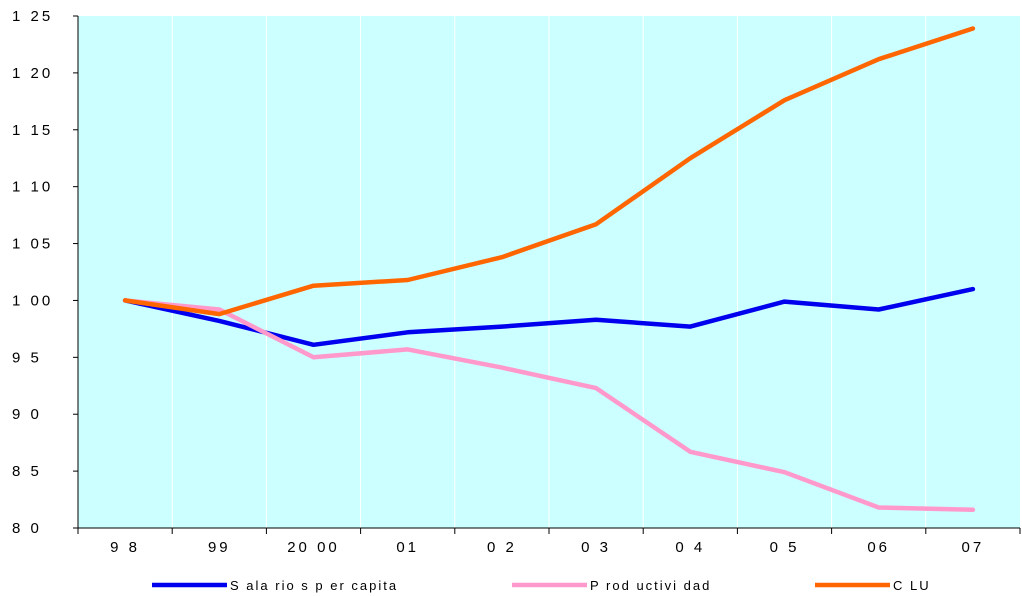 The height and width of the screenshot is (596, 1022). I want to click on y-tick-label: 1 05, so click(32, 244).